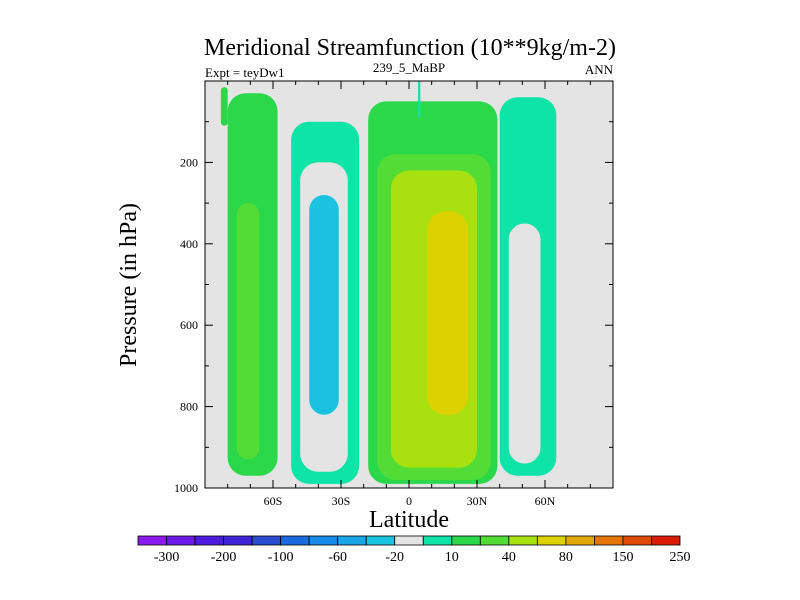 The image size is (800, 600). Describe the element at coordinates (224, 557) in the screenshot. I see `colorbar-label: -200` at that location.